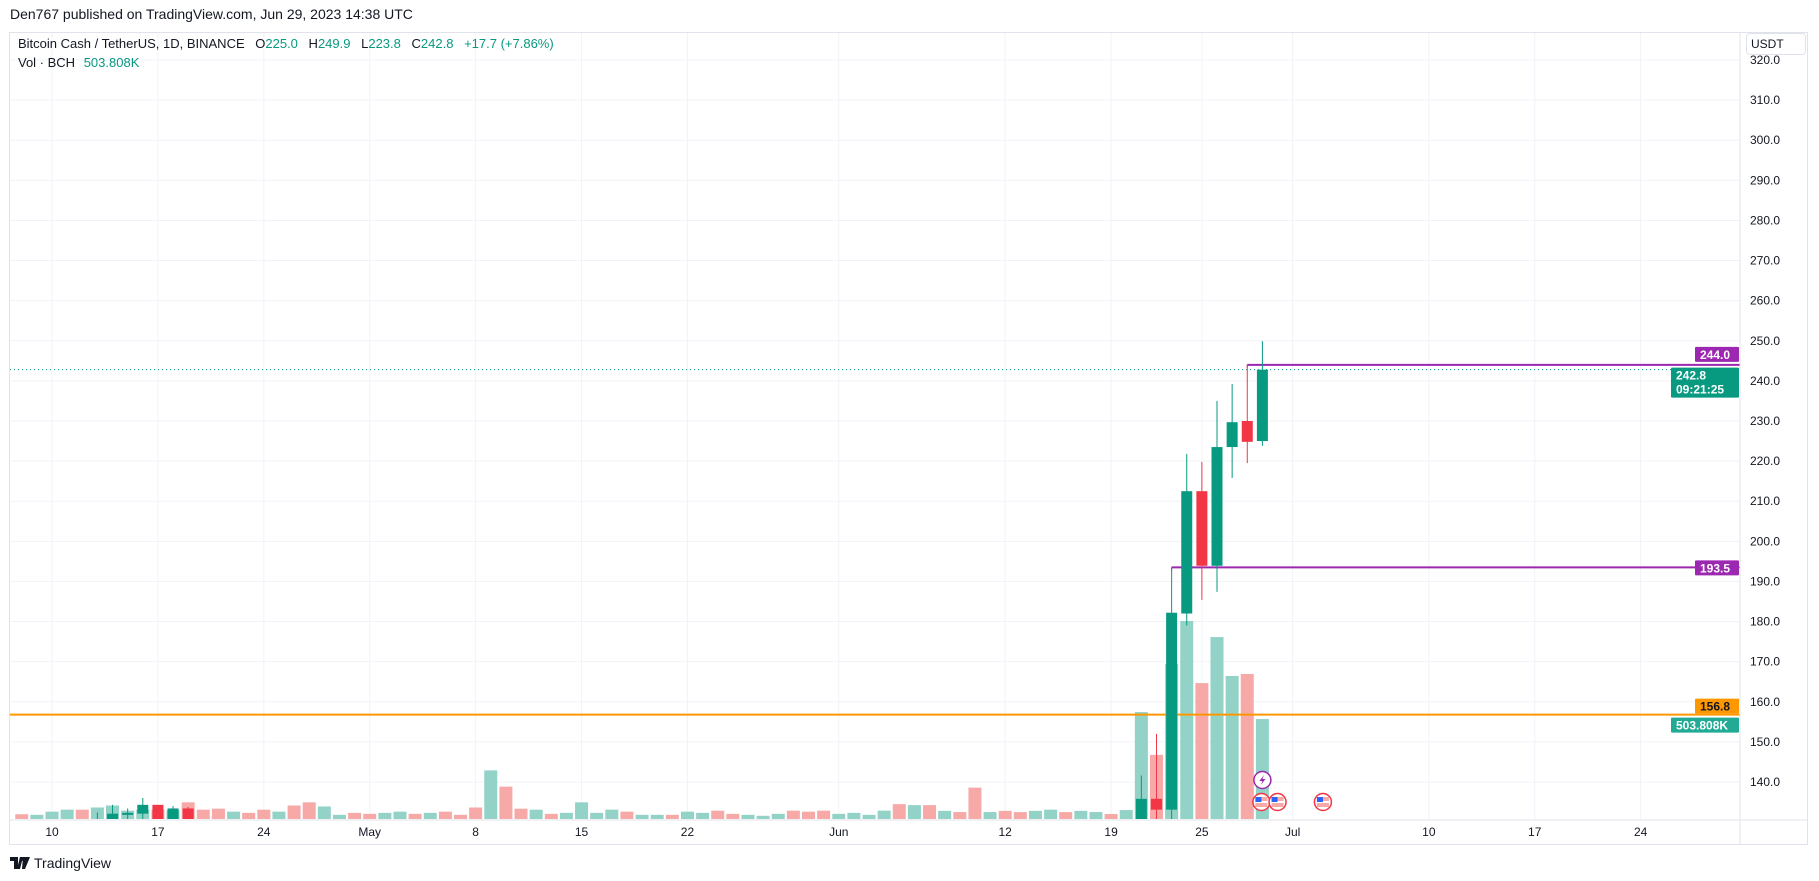 Image resolution: width=1819 pixels, height=881 pixels. I want to click on volume-value: 503.808K, so click(111, 62).